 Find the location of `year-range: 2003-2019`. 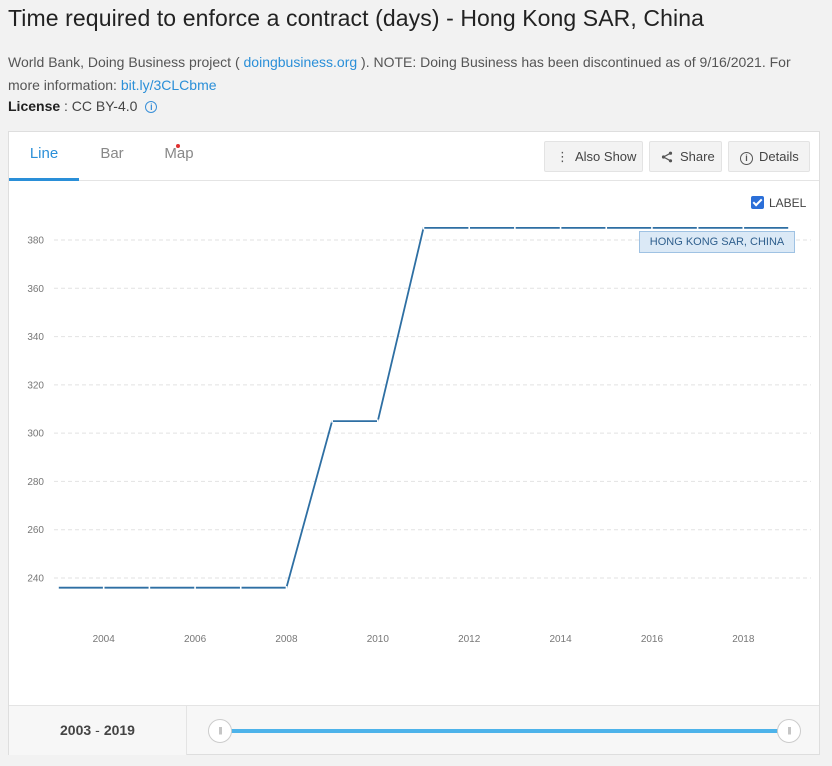

year-range: 2003-2019 is located at coordinates (98, 730).